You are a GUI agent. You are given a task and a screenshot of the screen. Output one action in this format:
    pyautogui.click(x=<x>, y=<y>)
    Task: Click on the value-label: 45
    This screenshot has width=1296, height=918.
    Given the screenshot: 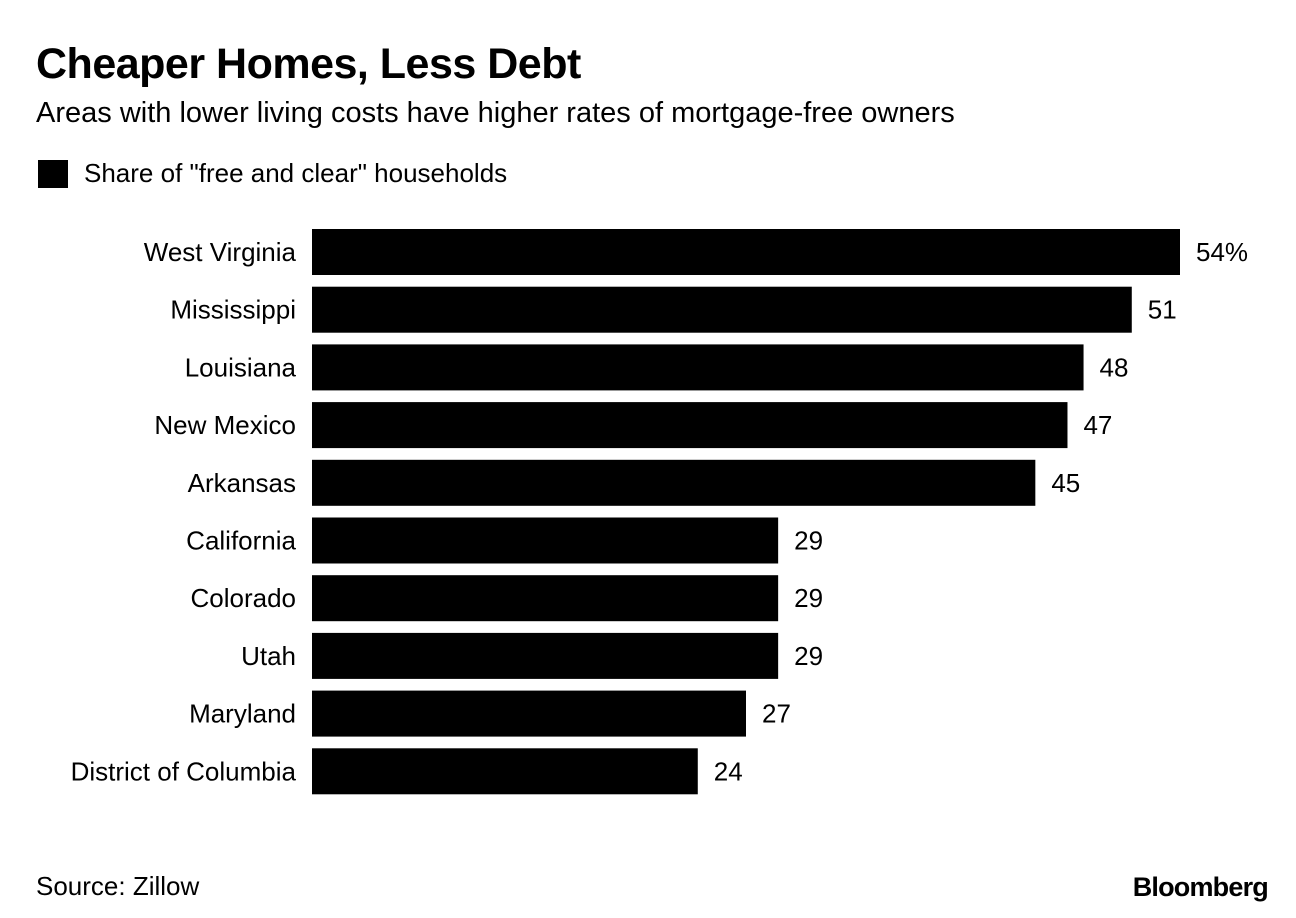 What is the action you would take?
    pyautogui.click(x=1065, y=483)
    